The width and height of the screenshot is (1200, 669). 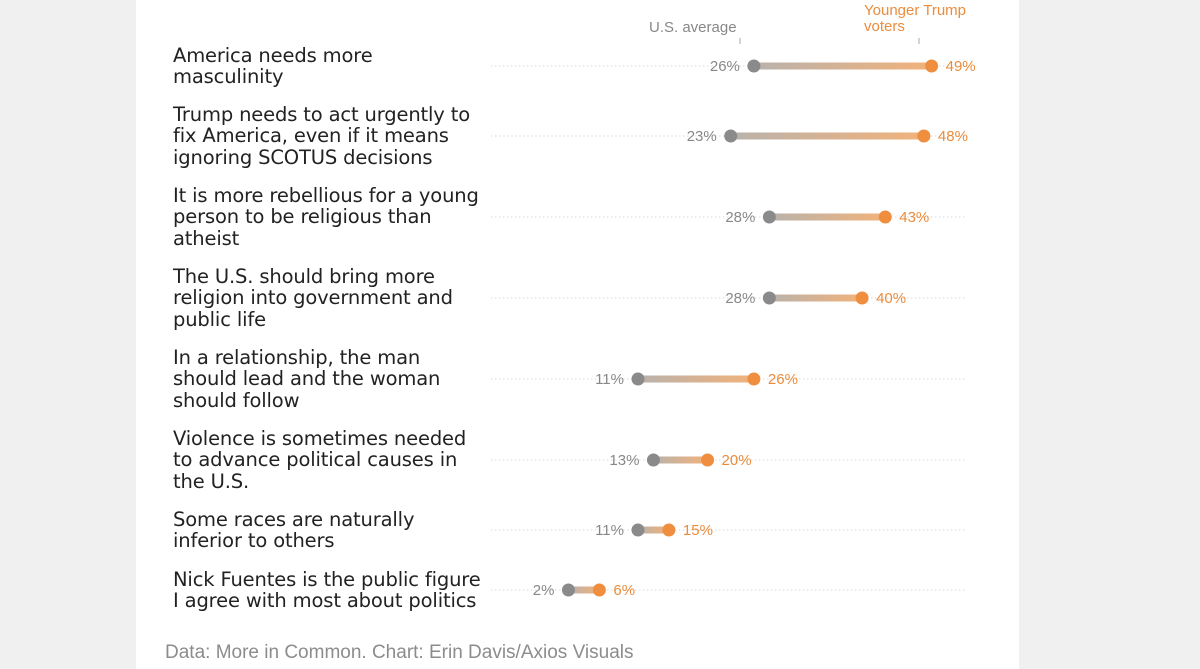 I want to click on statement-line: religion into government and, so click(x=313, y=298).